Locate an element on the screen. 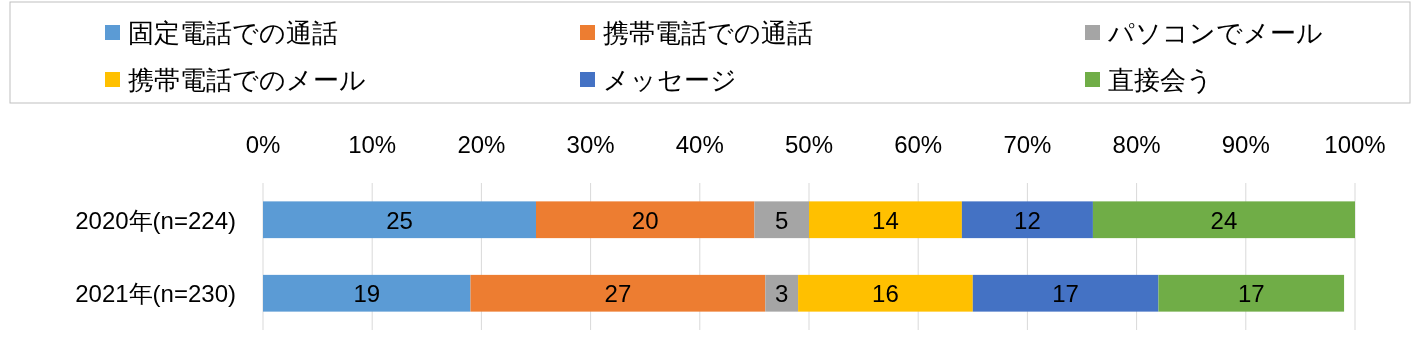  legend-label: パソコンでメール is located at coordinates (1215, 33).